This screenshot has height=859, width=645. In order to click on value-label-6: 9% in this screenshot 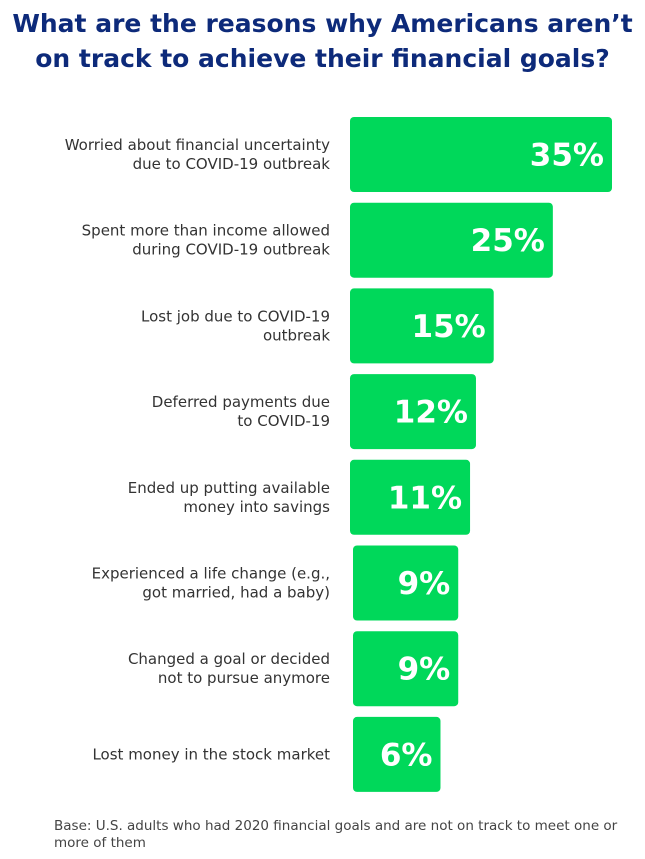, I will do `click(424, 584)`.